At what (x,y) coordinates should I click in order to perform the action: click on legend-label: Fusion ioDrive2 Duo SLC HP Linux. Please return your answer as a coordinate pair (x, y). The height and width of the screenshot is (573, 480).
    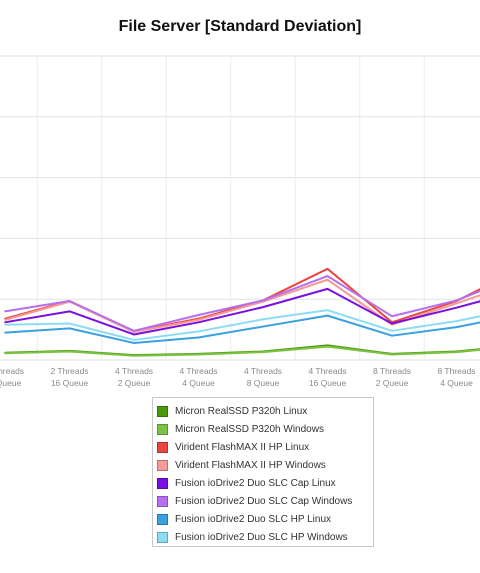
    Looking at the image, I should click on (253, 519).